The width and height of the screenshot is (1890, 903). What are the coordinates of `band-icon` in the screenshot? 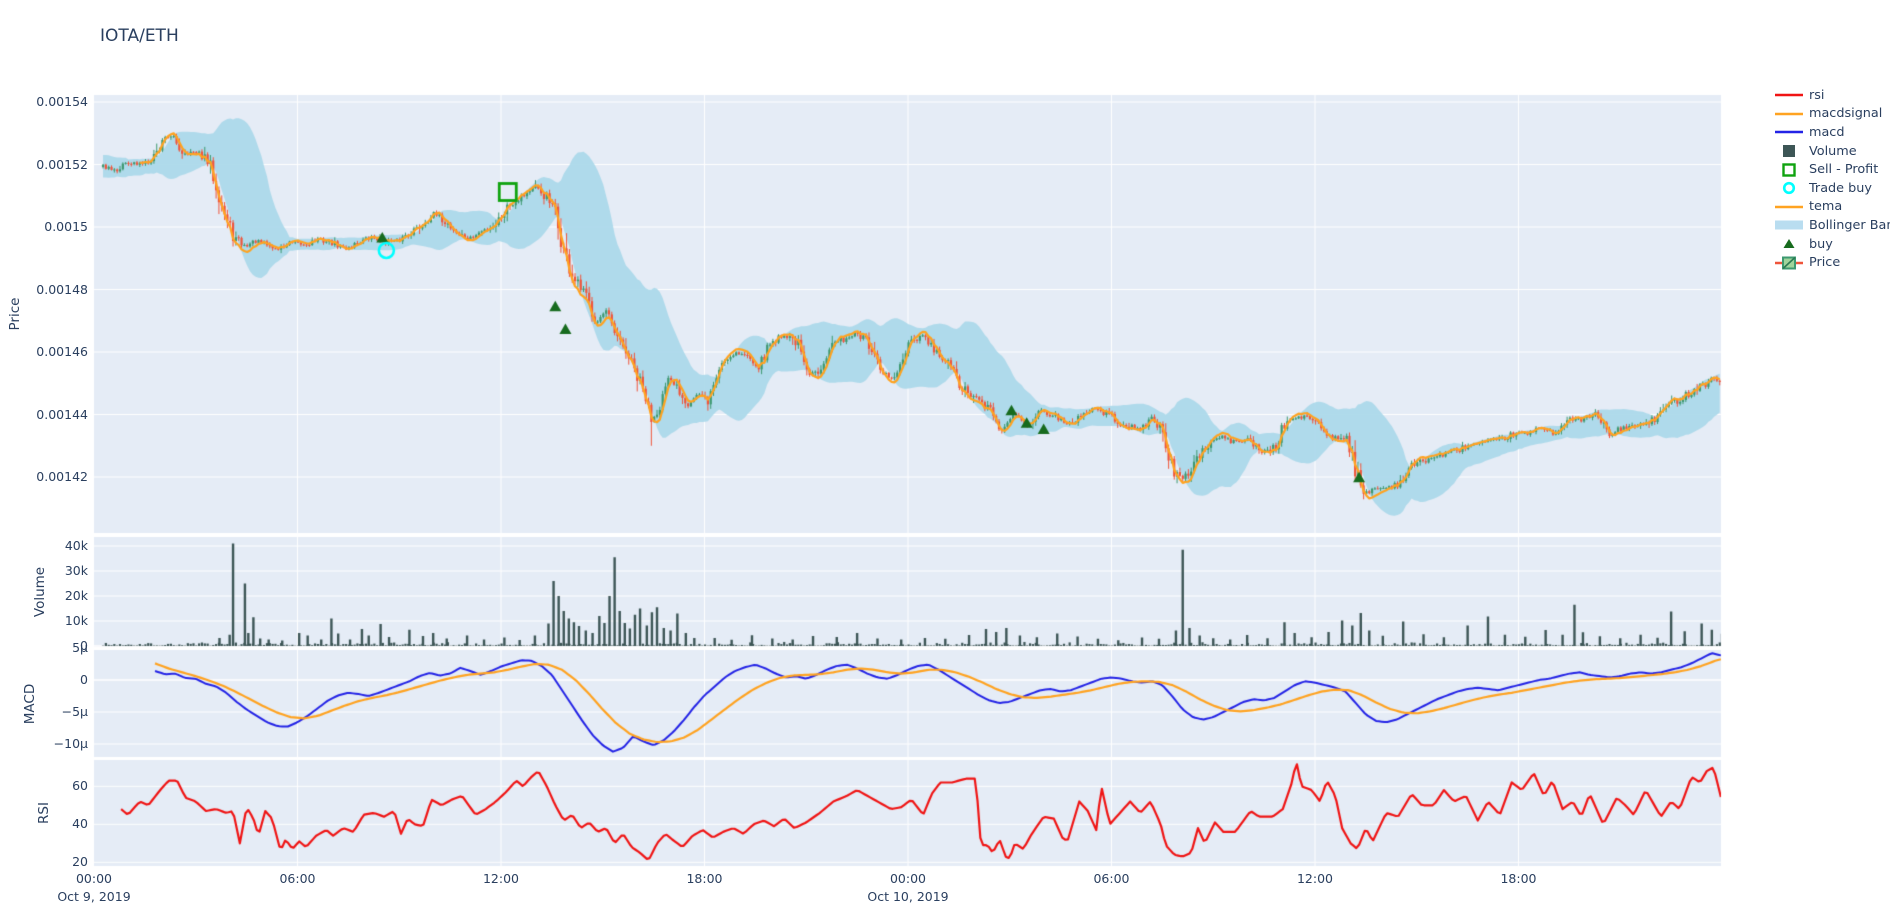 It's located at (1789, 225).